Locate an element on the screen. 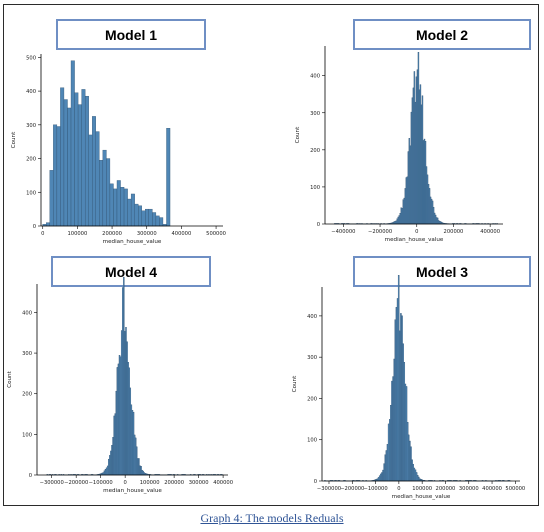 This screenshot has height=532, width=544. model-3-title: Model 3 is located at coordinates (442, 271).